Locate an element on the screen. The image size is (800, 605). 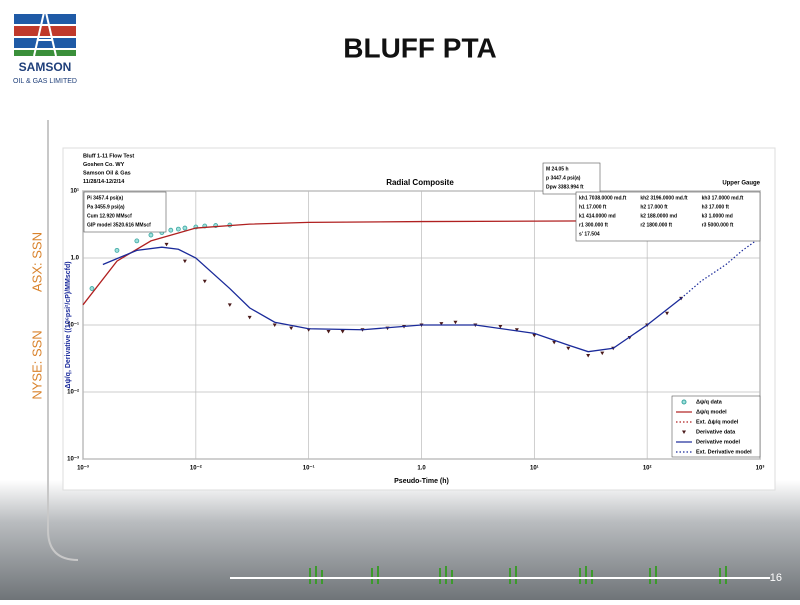
x-tick-label: 10¹ is located at coordinates (534, 468).